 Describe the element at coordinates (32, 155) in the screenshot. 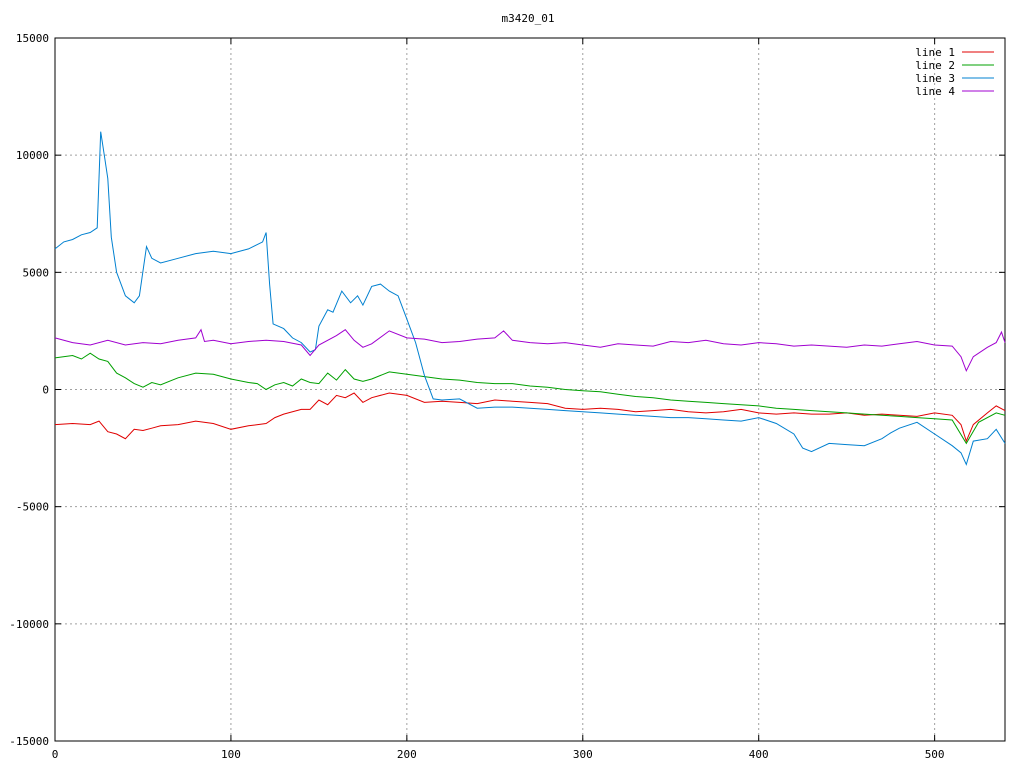

I see `y-tick-label: 10000` at that location.